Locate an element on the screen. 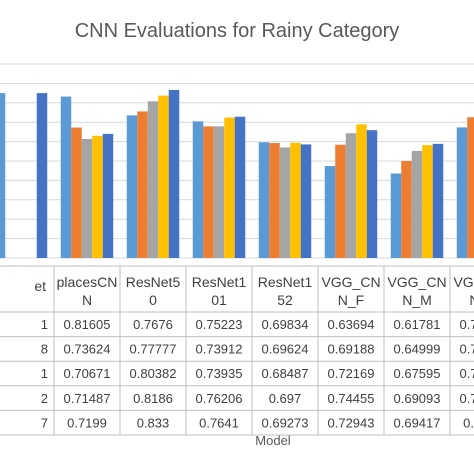  category-label: VGG_CNN_S is located at coordinates (463, 291).